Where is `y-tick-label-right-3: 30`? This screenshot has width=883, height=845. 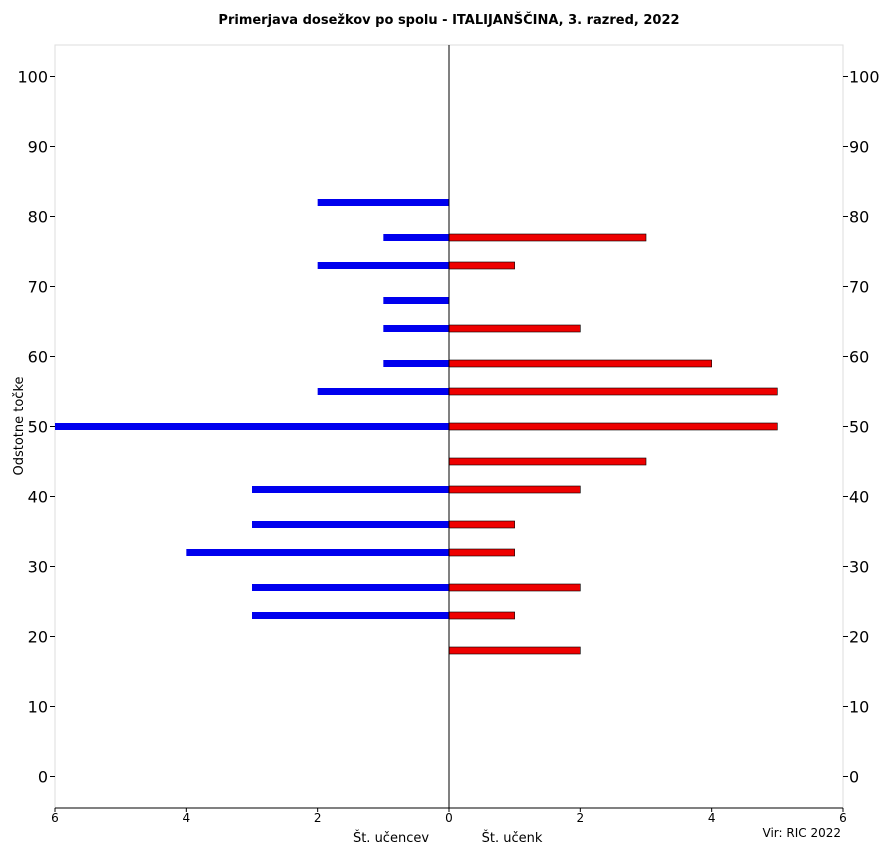
y-tick-label-right-3: 30 is located at coordinates (859, 567).